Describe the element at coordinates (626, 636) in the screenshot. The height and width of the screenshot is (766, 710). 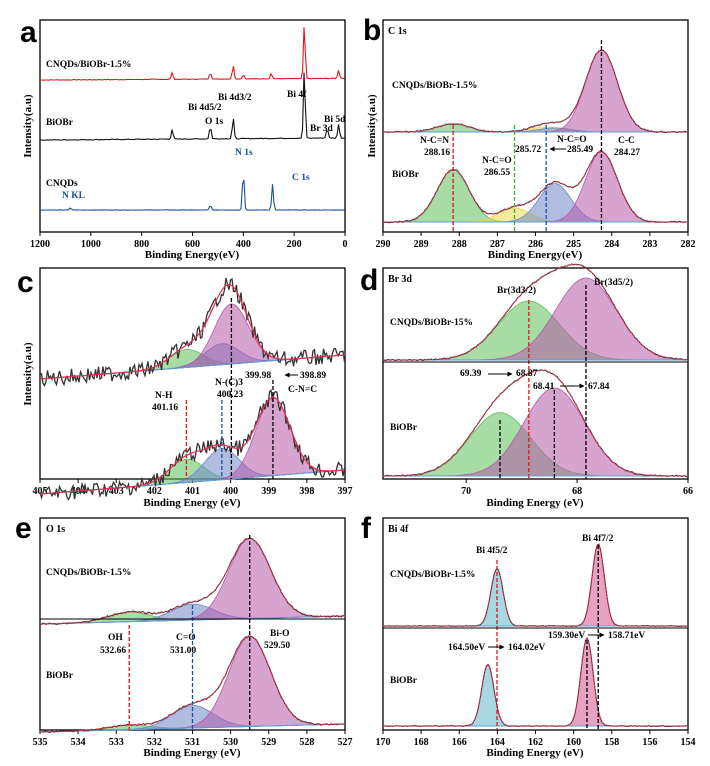
I see `panel-f-annot-5-value: 158.71eV` at that location.